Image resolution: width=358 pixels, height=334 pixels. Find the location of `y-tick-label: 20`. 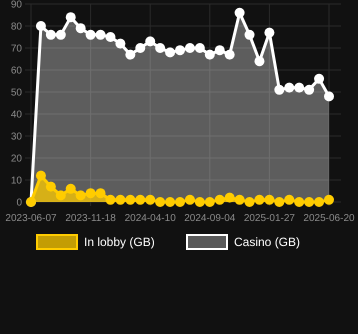

y-tick-label: 20 is located at coordinates (16, 159).